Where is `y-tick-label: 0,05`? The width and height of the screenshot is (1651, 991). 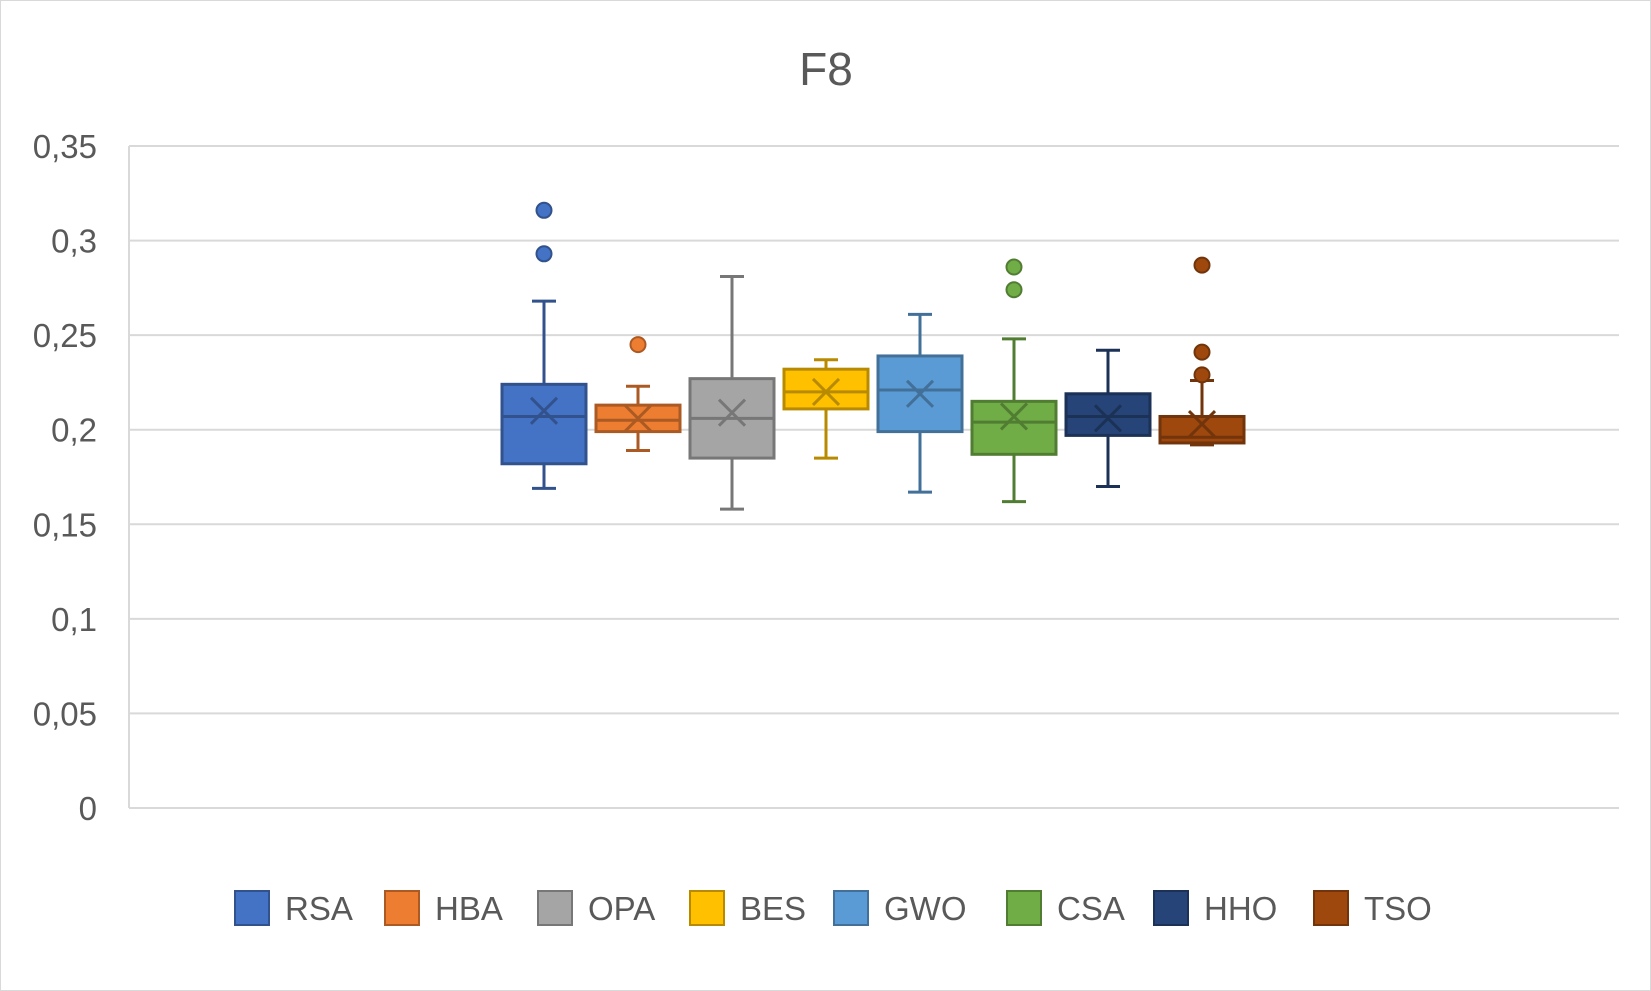 y-tick-label: 0,05 is located at coordinates (65, 713).